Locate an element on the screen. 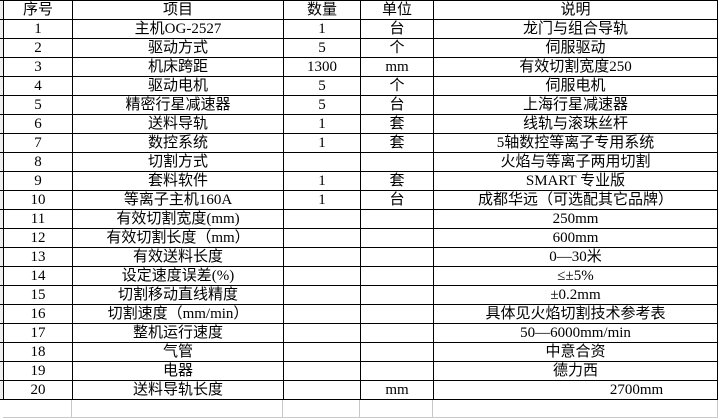 This screenshot has height=419, width=720. table-cell: 有效切割宽度(mm) is located at coordinates (178, 219).